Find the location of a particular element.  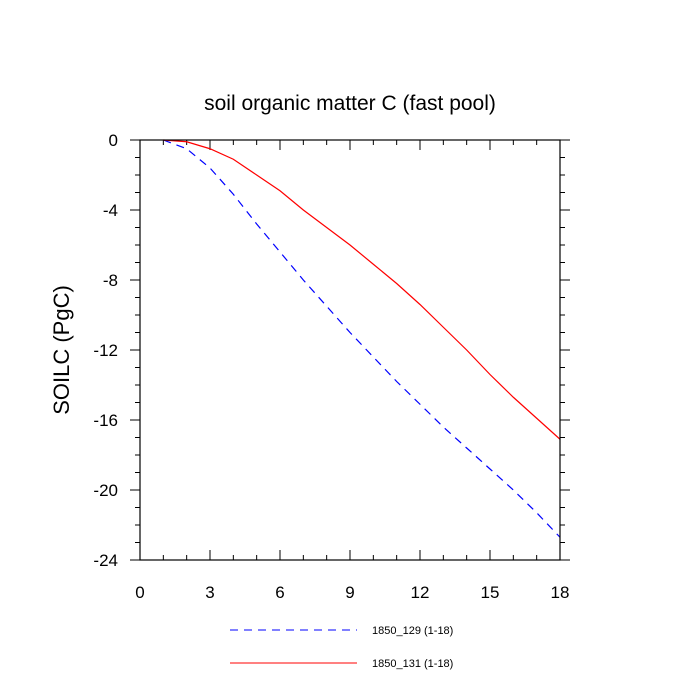

y-tick-label: -4 is located at coordinates (110, 210).